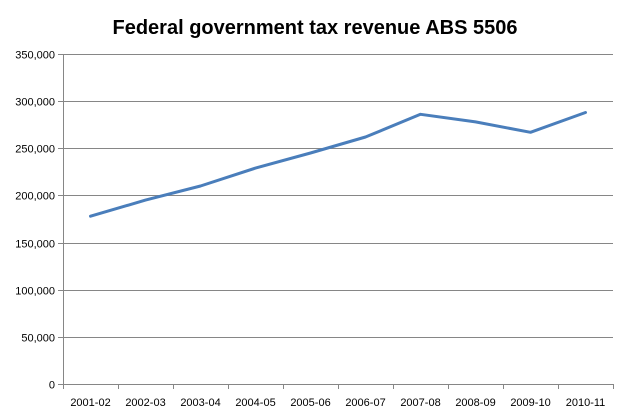 The height and width of the screenshot is (413, 631). I want to click on y-axis-tick-label: 50,000, so click(38, 339).